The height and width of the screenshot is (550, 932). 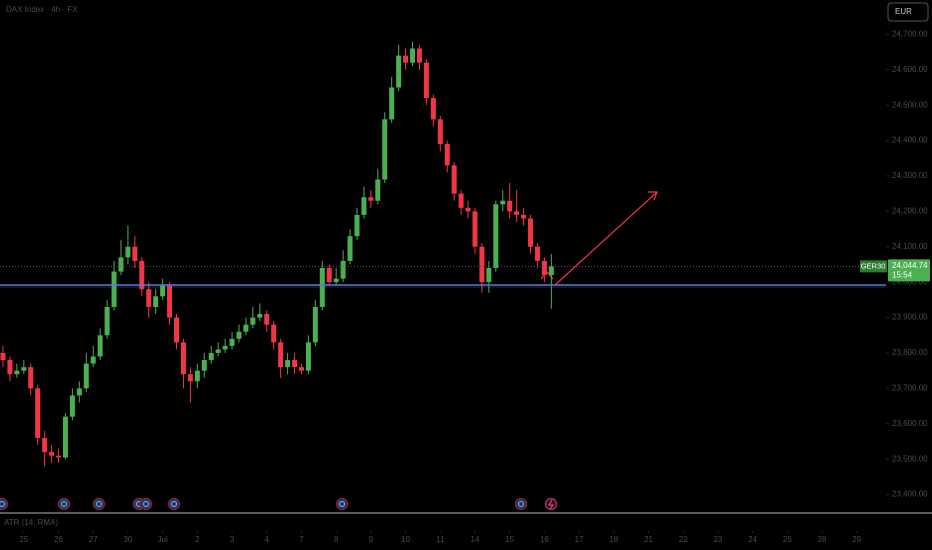 What do you see at coordinates (579, 539) in the screenshot?
I see `x-tick-label: 17` at bounding box center [579, 539].